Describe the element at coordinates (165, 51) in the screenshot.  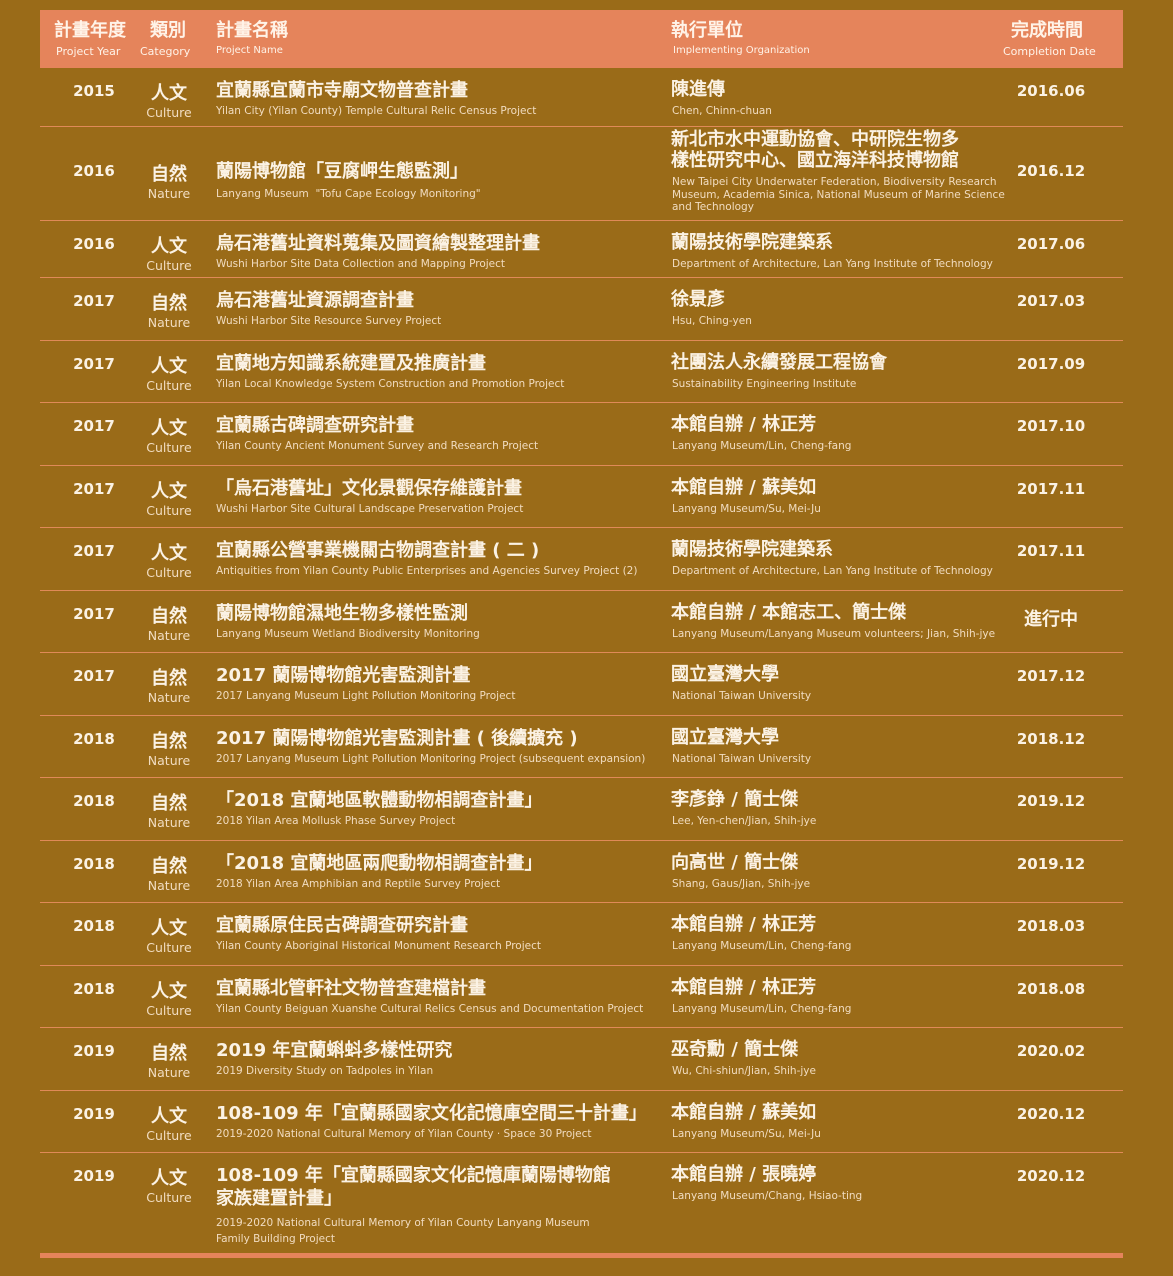
I see `header-category-en: Category` at that location.